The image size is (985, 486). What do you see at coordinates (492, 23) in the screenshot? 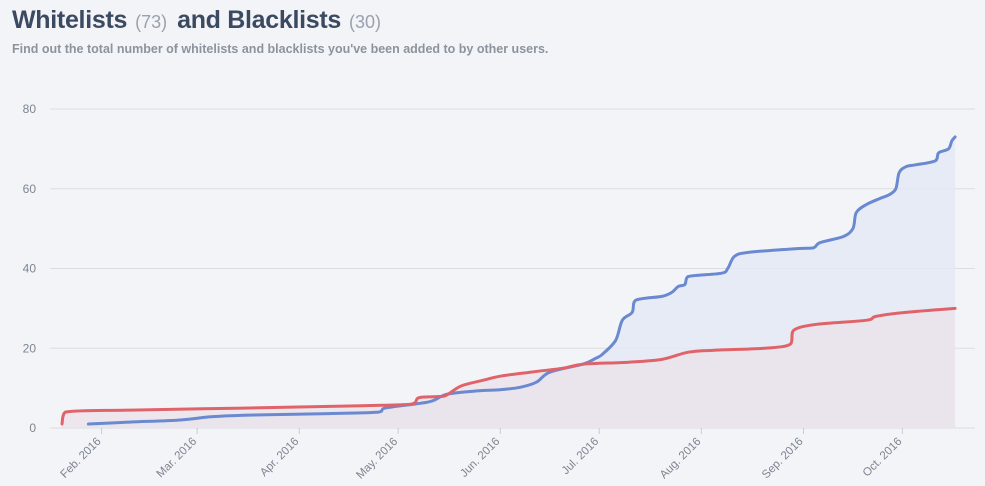
I see `page-title: Whitelists (73) and Blacklists (30)` at bounding box center [492, 23].